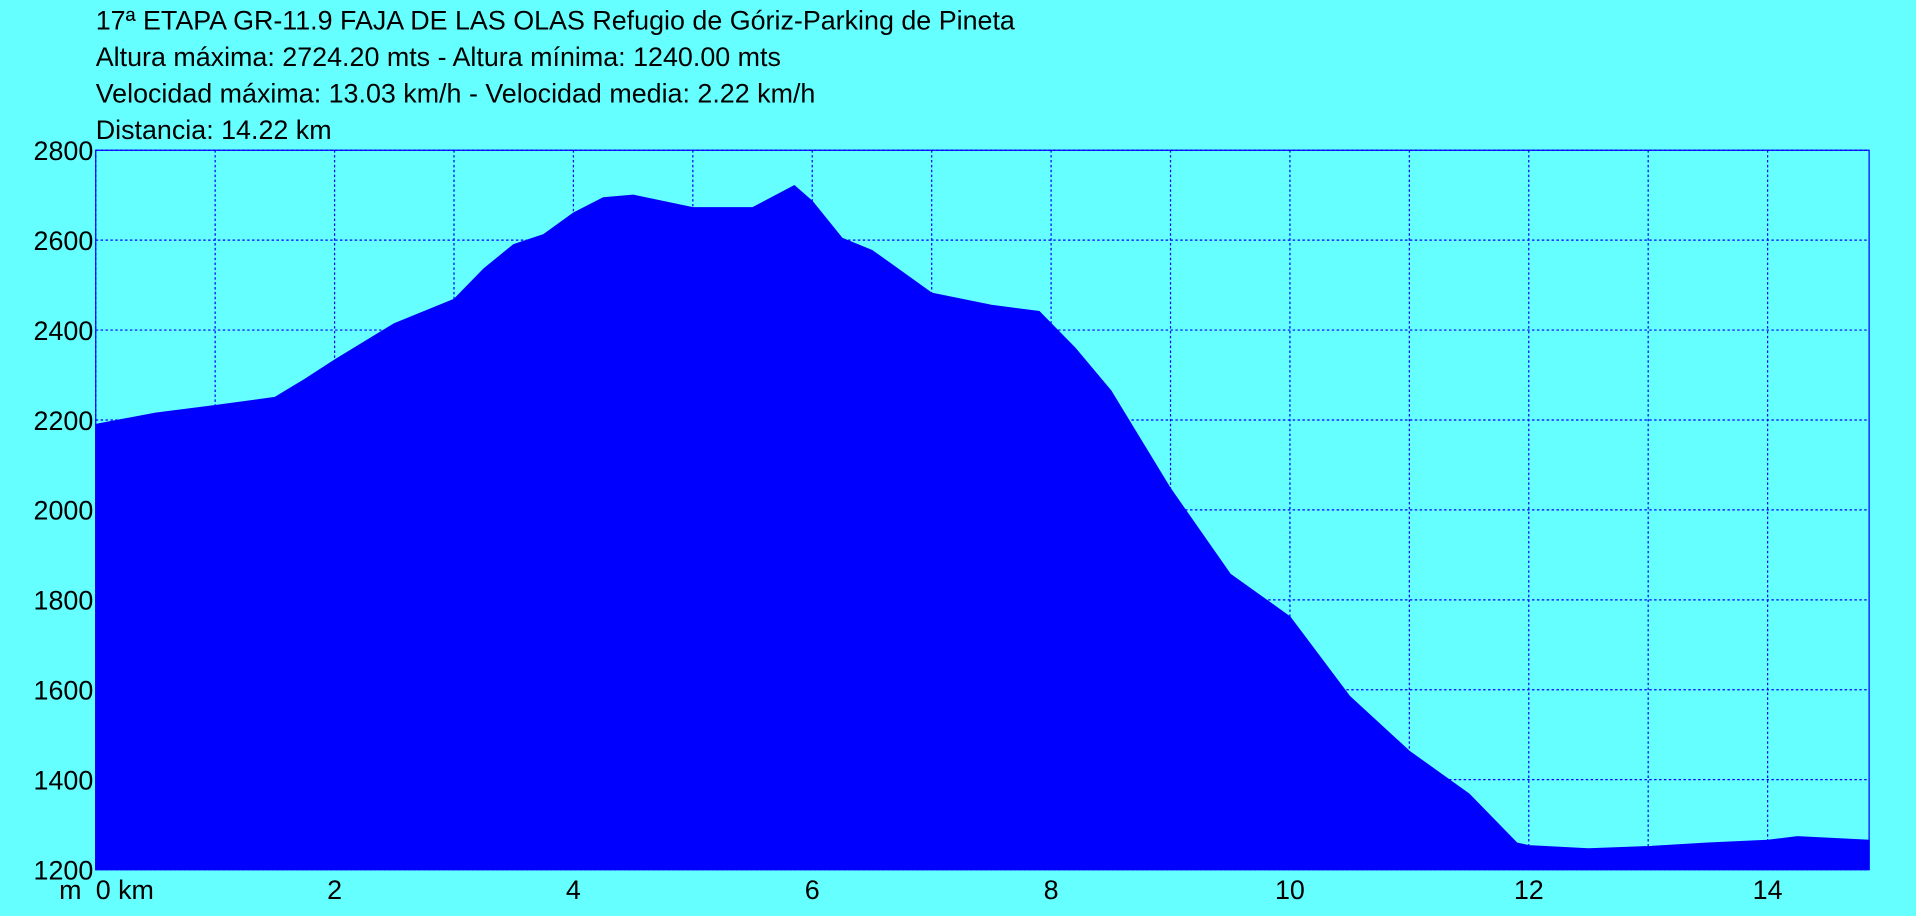 Image resolution: width=1916 pixels, height=916 pixels. I want to click on x-tick-label: 4, so click(573, 890).